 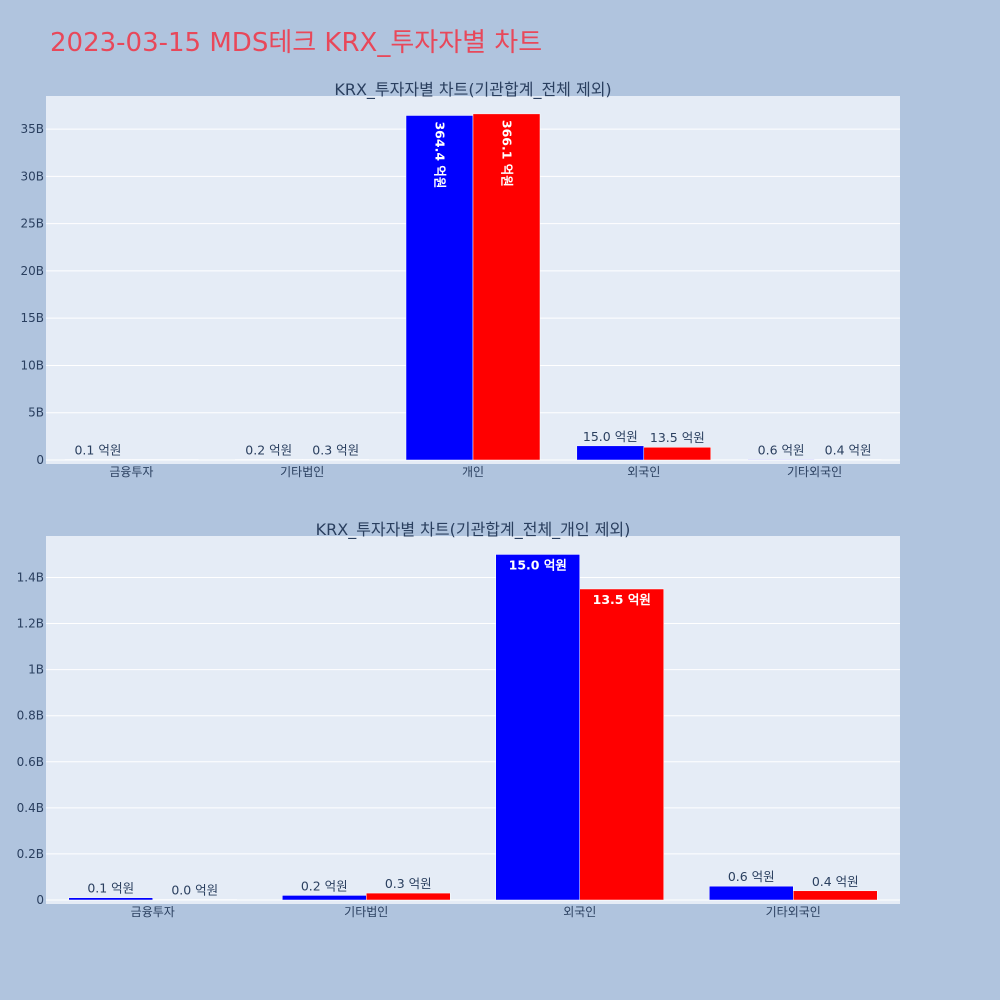 I want to click on y-tick-label: 0.6B, so click(x=30, y=762).